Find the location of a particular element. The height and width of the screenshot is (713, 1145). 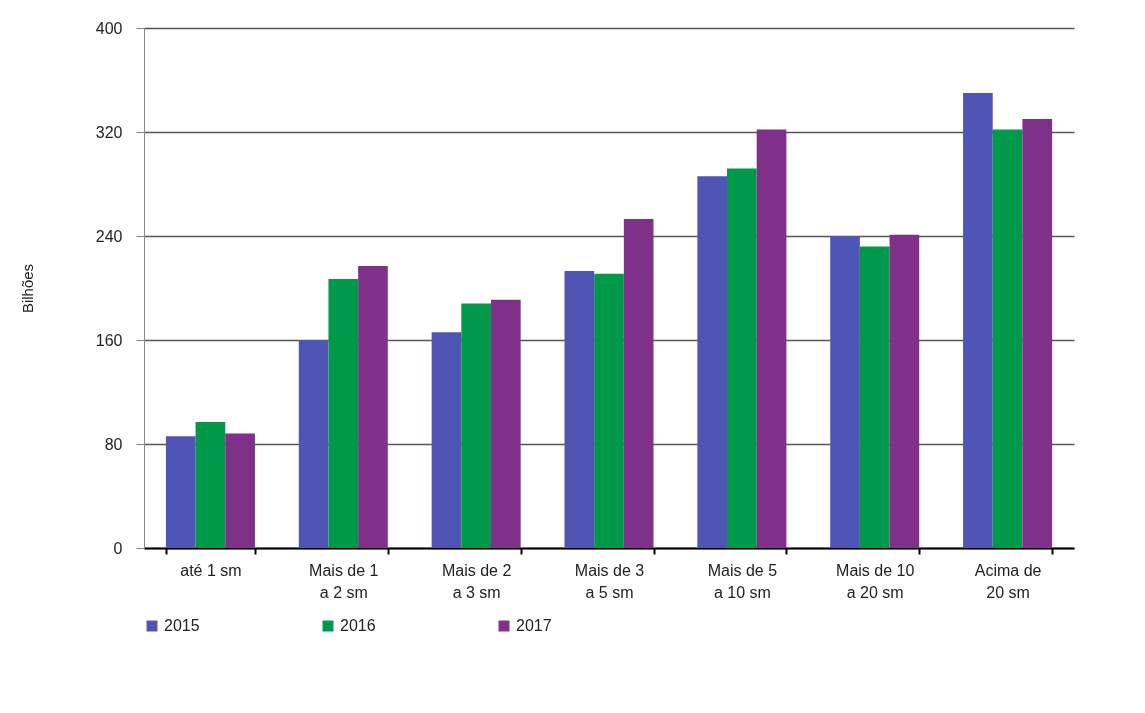

x-tick-label: Mais de 10 a 20 sm is located at coordinates (875, 581).